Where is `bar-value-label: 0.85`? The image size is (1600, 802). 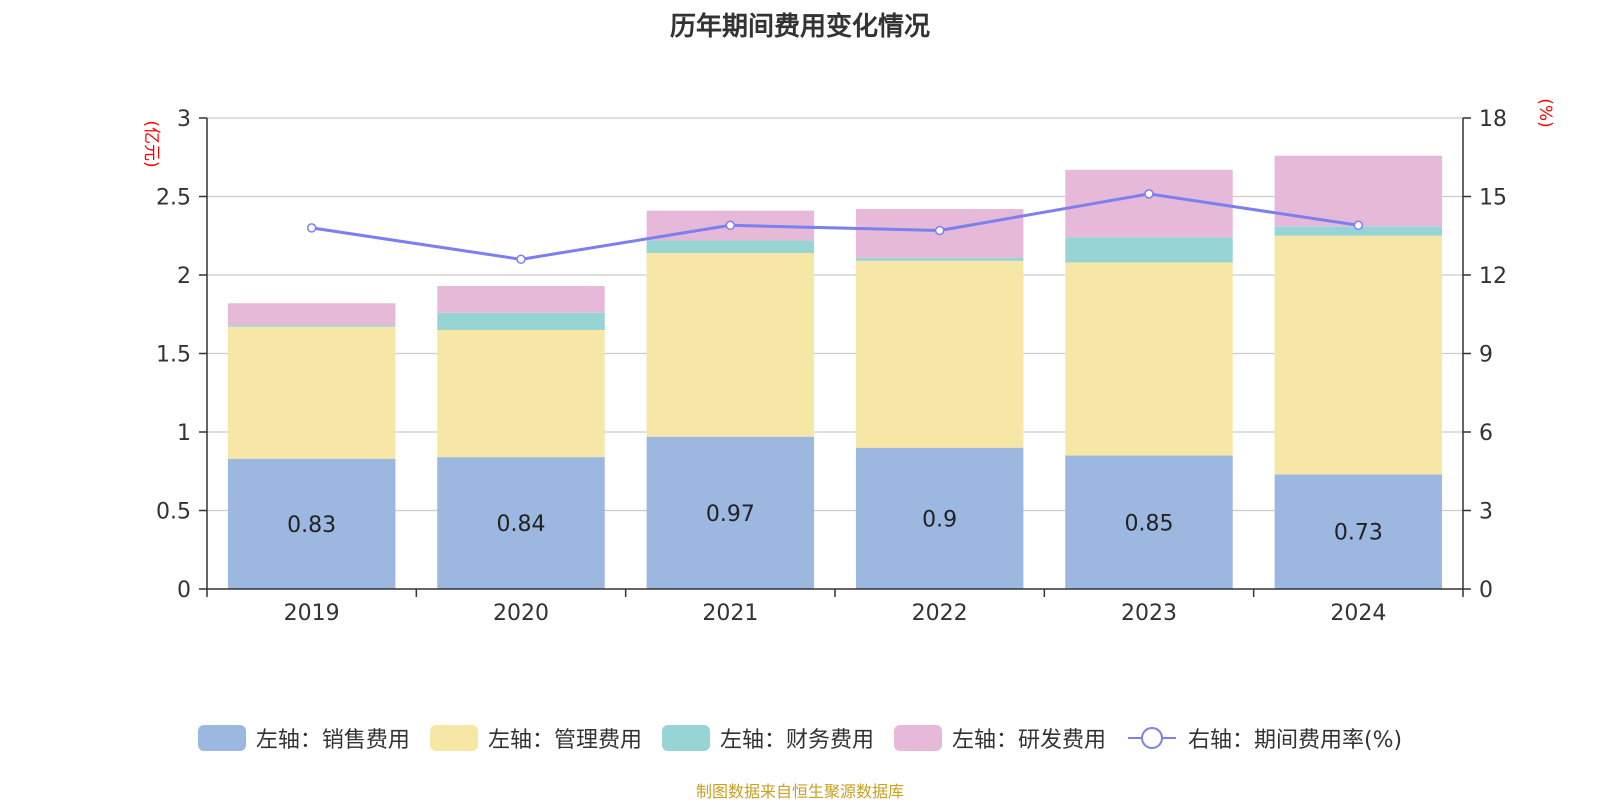 bar-value-label: 0.85 is located at coordinates (1149, 523).